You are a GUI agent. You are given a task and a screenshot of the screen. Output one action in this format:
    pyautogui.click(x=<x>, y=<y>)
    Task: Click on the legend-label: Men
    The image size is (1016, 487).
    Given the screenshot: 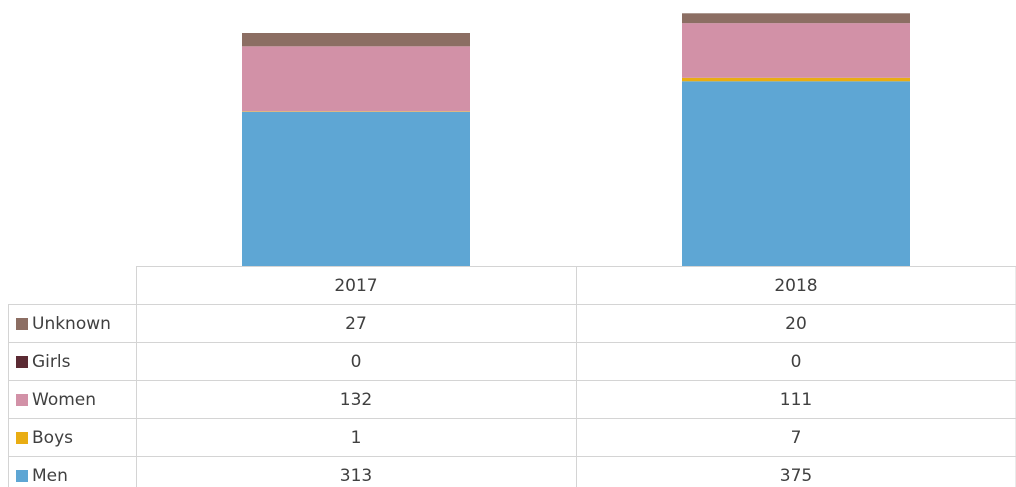 What is the action you would take?
    pyautogui.click(x=50, y=476)
    